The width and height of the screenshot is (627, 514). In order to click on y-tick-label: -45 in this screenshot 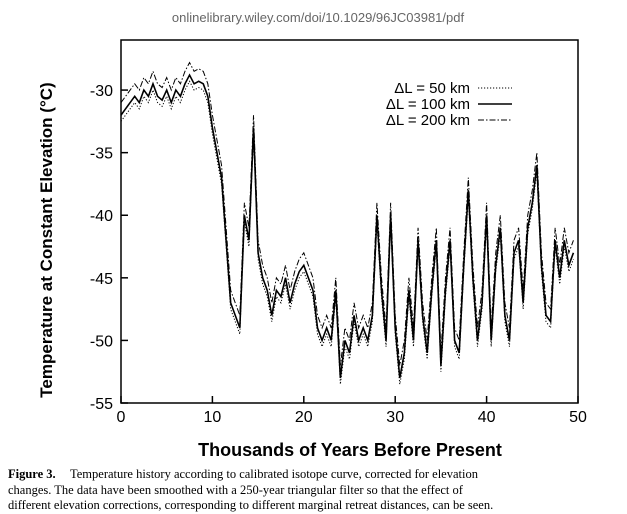, I will do `click(101, 279)`.